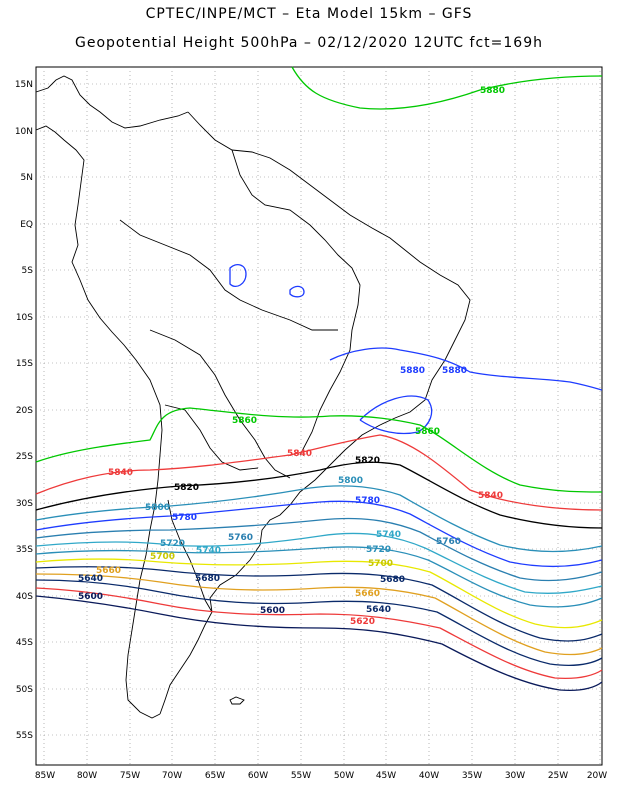 Image resolution: width=618 pixels, height=800 pixels. Describe the element at coordinates (24, 504) in the screenshot. I see `lat-label: 30S` at that location.